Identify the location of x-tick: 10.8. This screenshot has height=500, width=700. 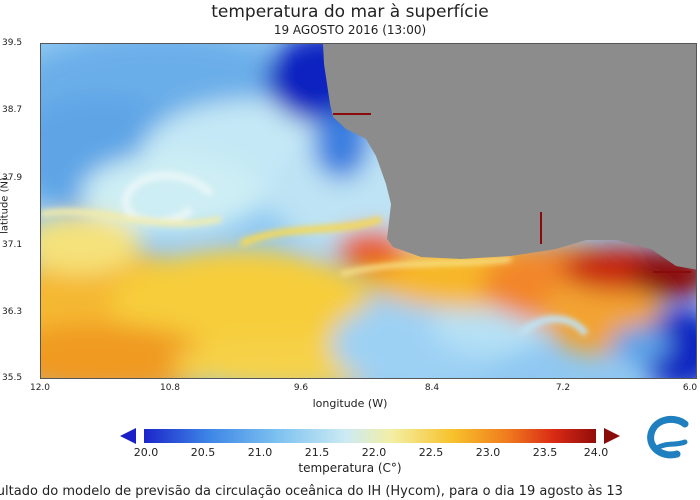
(170, 388).